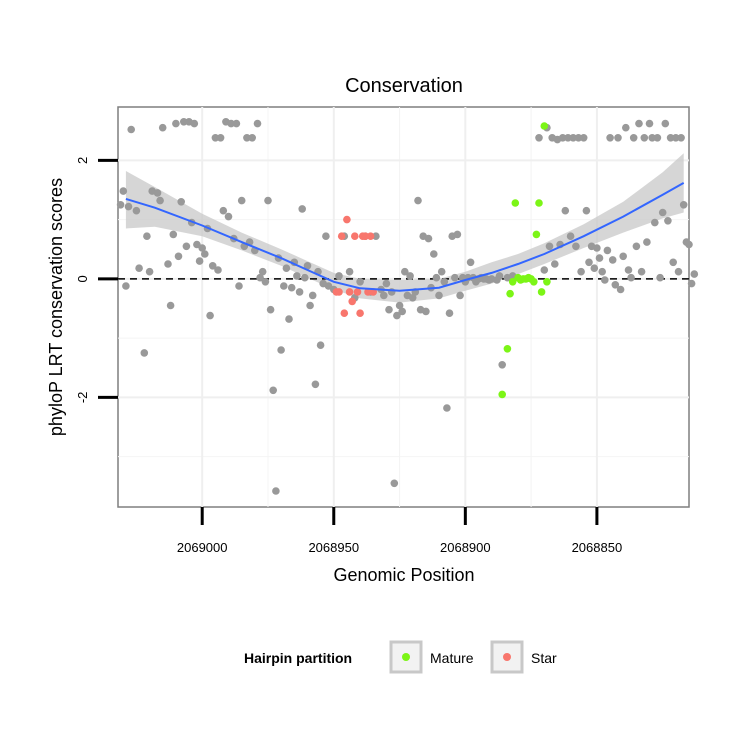 The image size is (750, 750). Describe the element at coordinates (82, 398) in the screenshot. I see `y-tick-label: -2` at that location.